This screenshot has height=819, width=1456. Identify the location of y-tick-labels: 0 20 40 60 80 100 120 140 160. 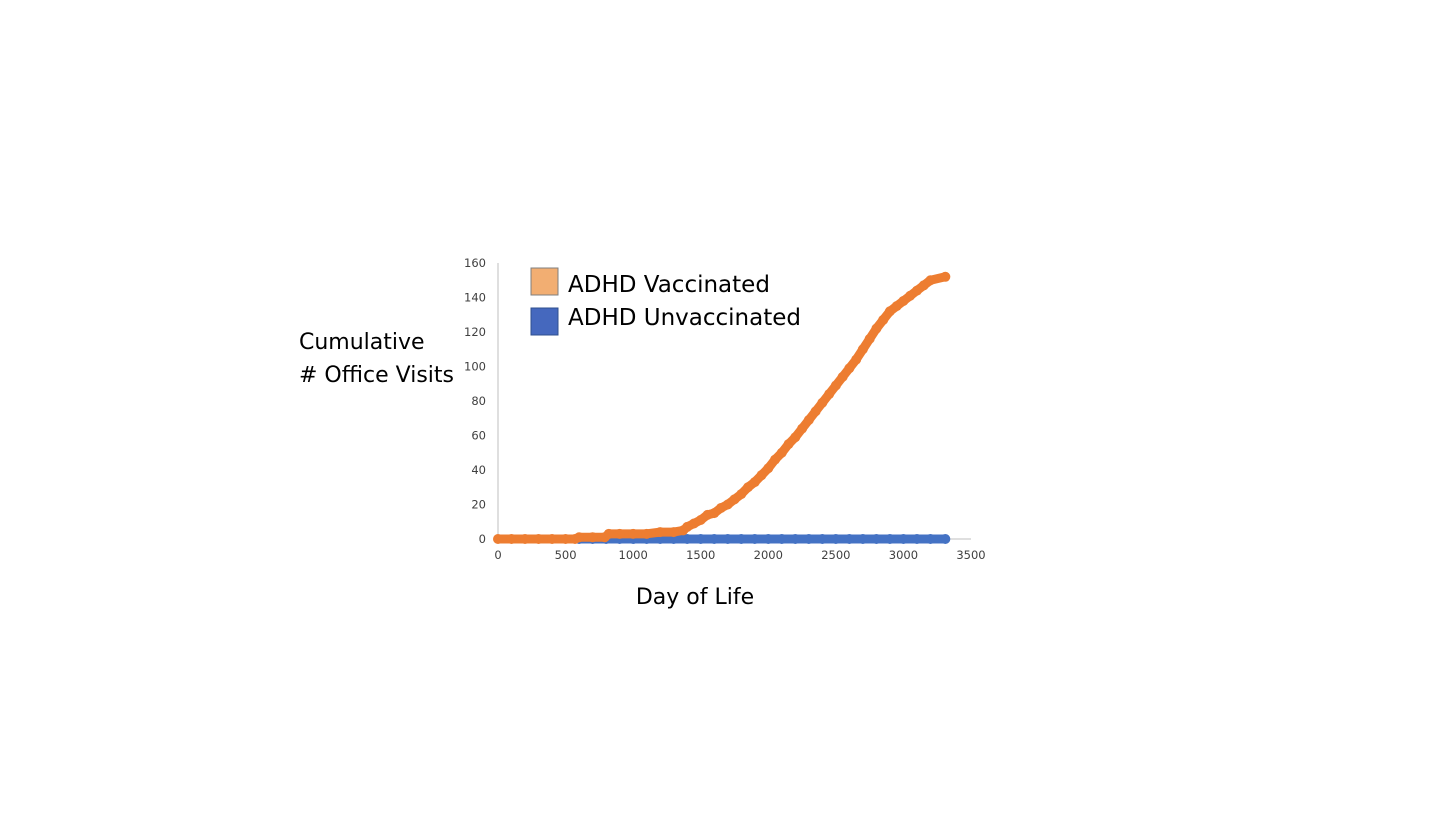
(475, 401).